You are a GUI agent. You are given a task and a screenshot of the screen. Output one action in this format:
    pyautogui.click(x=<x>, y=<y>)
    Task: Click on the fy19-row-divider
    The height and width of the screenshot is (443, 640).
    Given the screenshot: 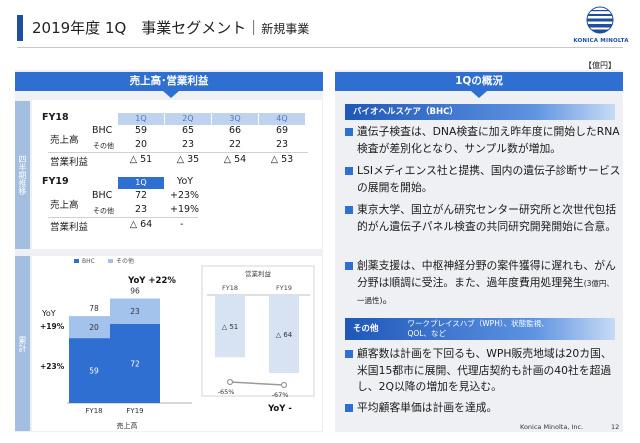 What is the action you would take?
    pyautogui.click(x=123, y=217)
    